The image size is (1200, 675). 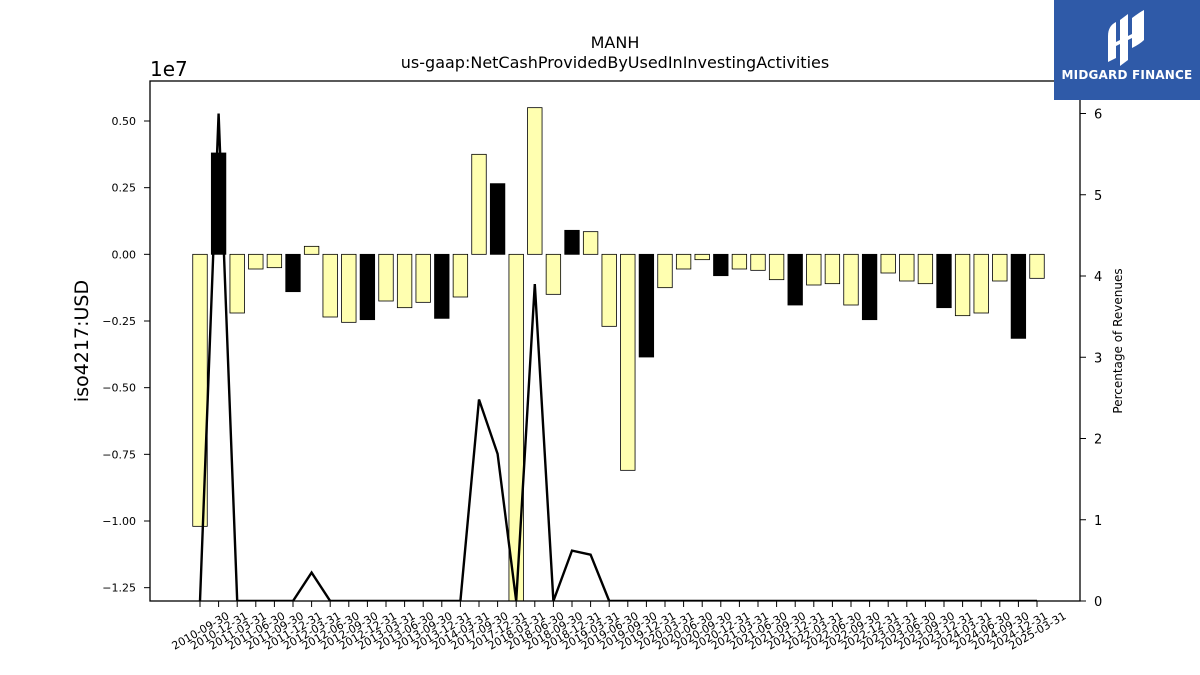 What do you see at coordinates (119, 388) in the screenshot?
I see `y-tick-label: −0.50` at bounding box center [119, 388].